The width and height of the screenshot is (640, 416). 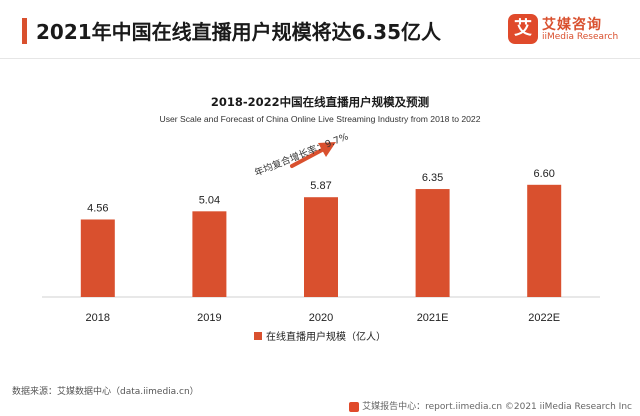 I want to click on chart-title: 2018-2022中国在线直播用户规模及预测, so click(x=320, y=102).